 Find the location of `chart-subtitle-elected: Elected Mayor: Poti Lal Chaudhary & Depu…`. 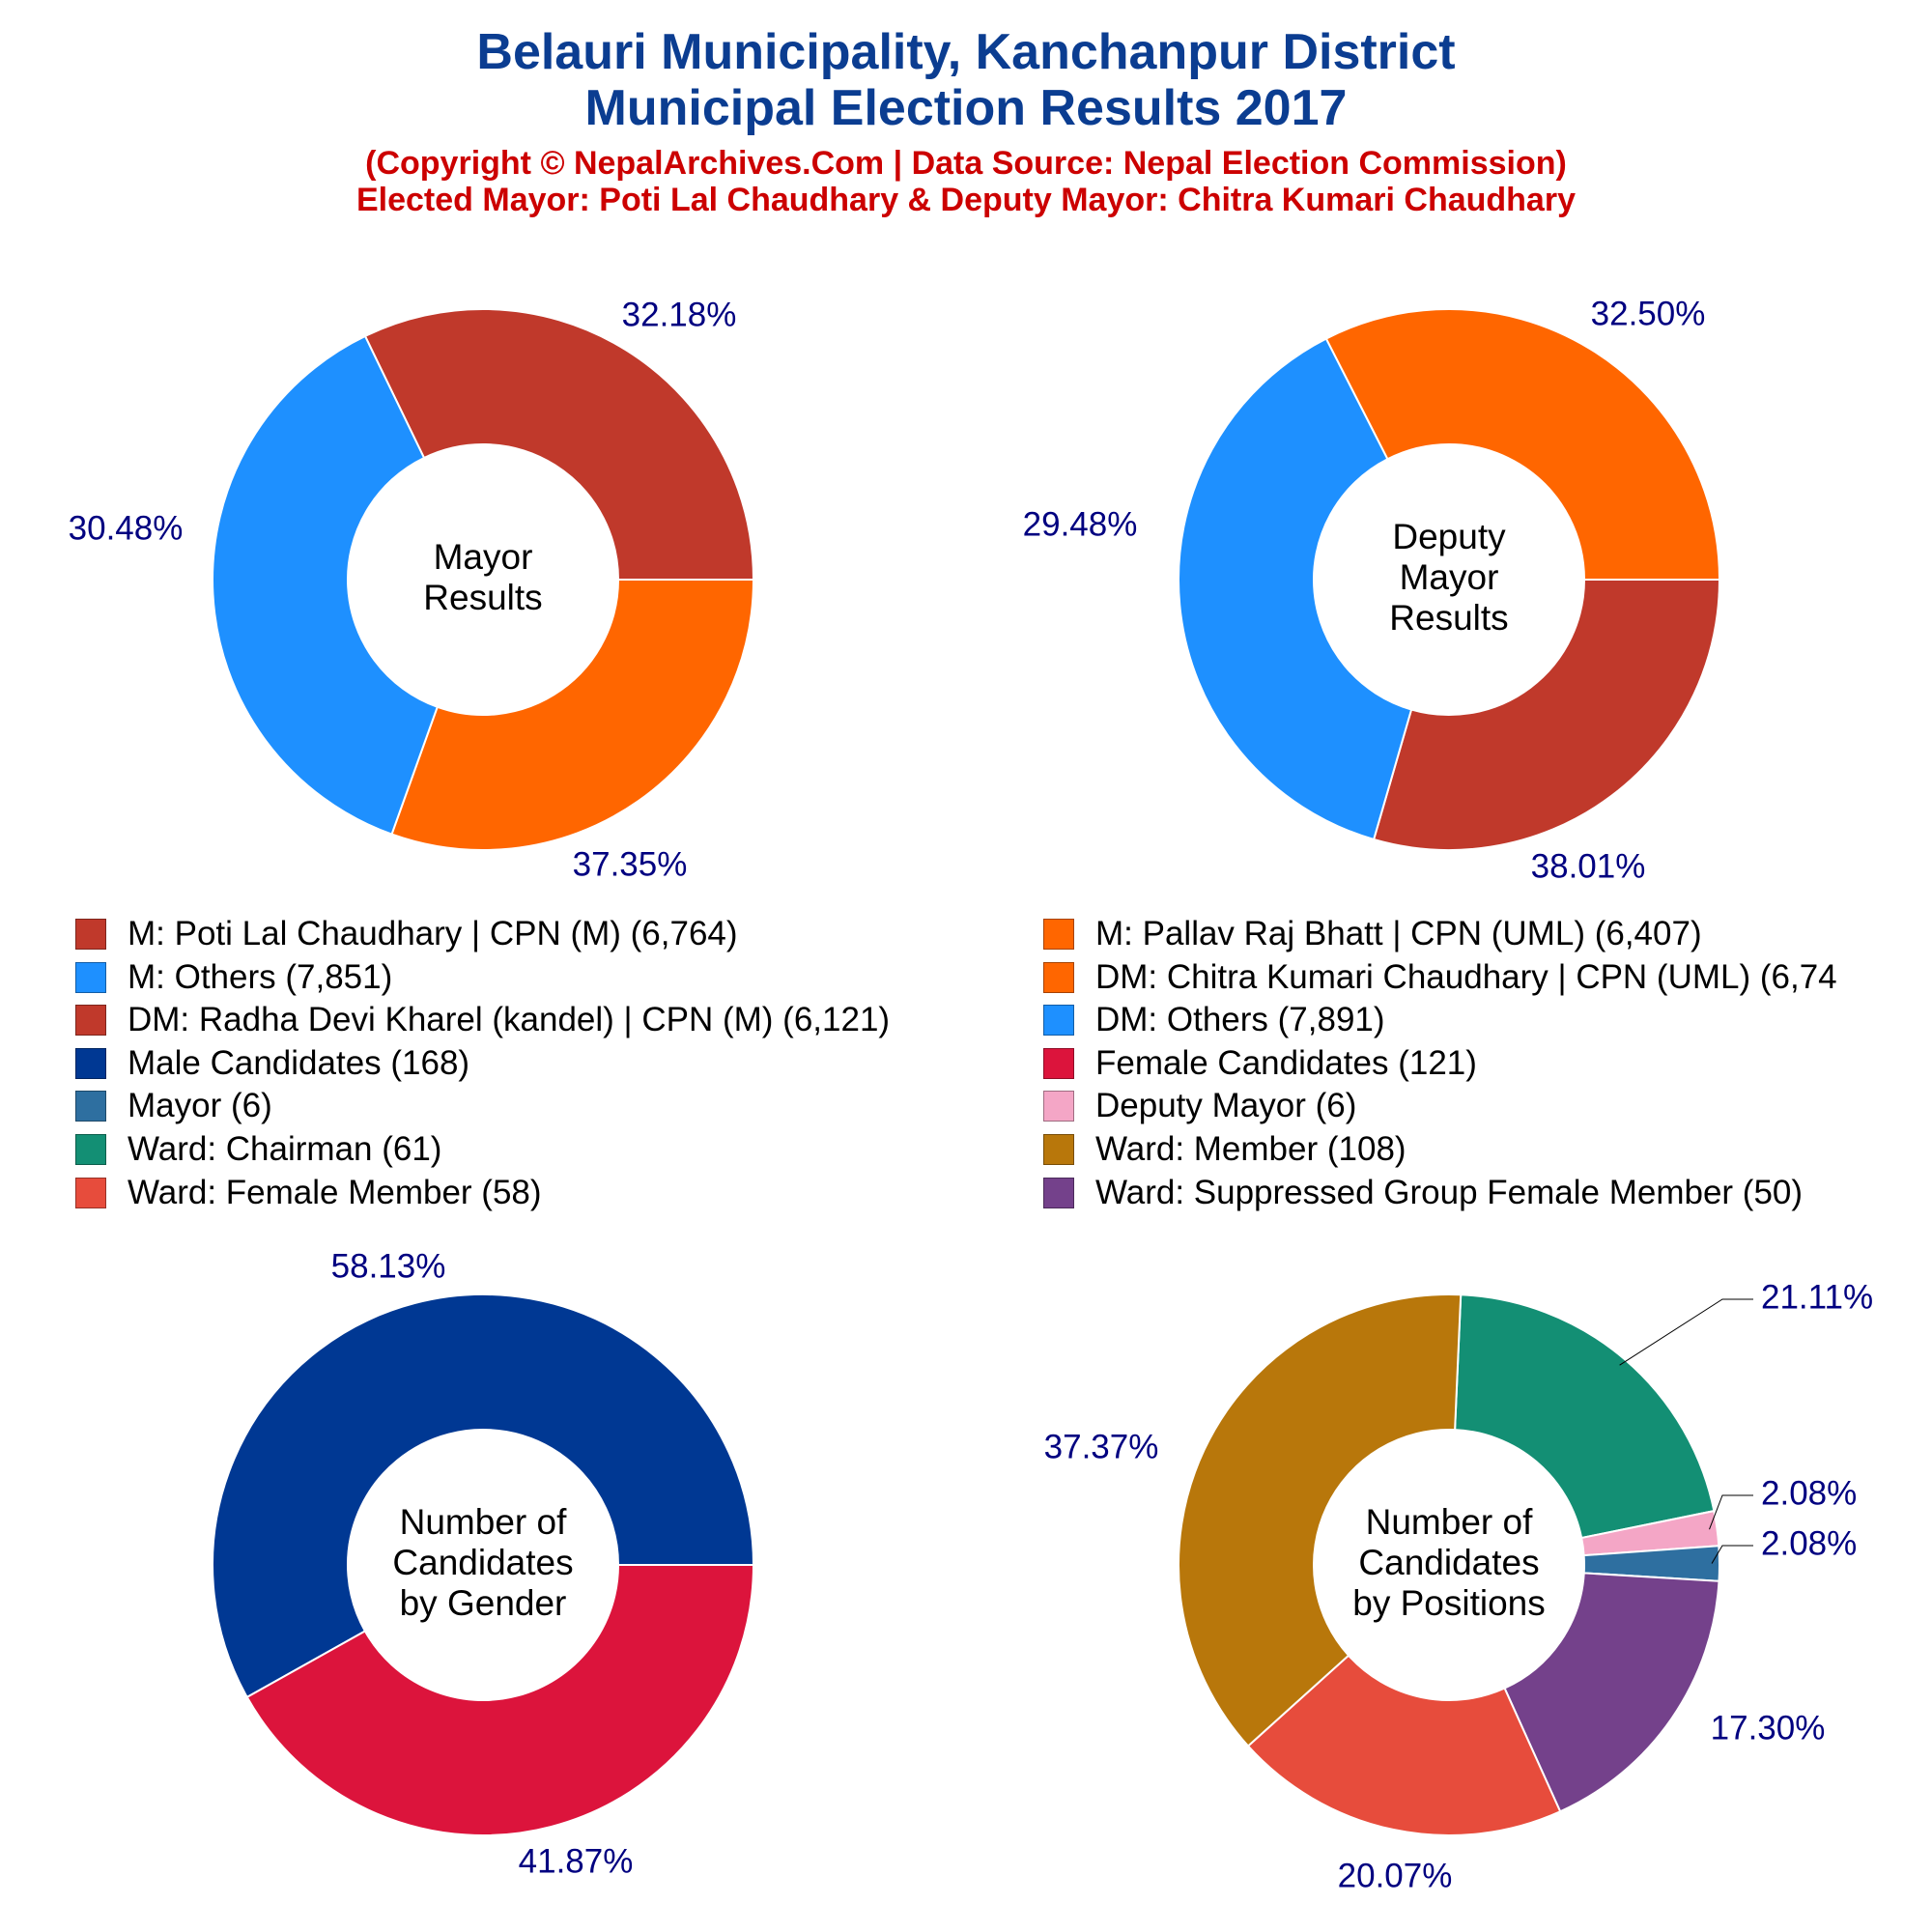

chart-subtitle-elected: Elected Mayor: Poti Lal Chaudhary & Depu… is located at coordinates (965, 200).